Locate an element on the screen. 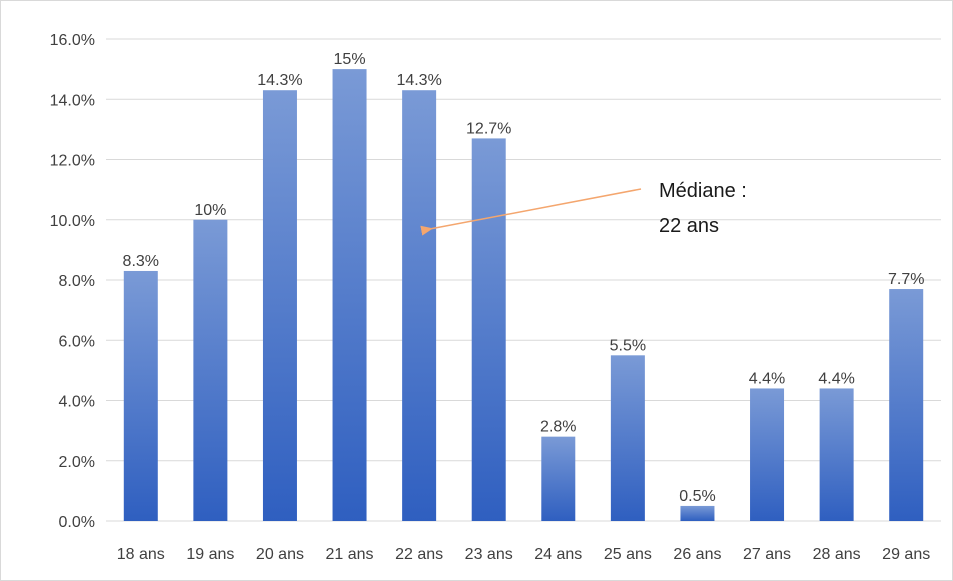 The height and width of the screenshot is (581, 953). data-label: 15% is located at coordinates (350, 59).